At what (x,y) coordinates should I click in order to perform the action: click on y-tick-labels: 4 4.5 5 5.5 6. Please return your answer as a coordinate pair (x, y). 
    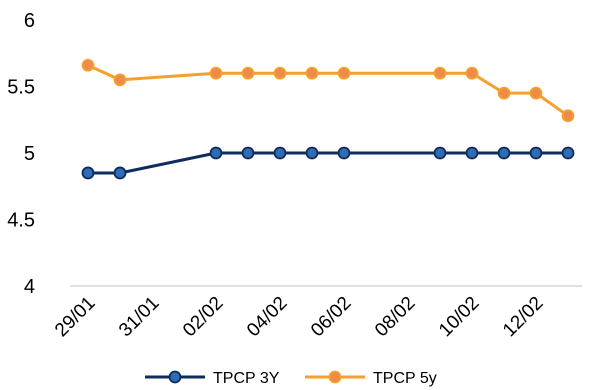
    Looking at the image, I should click on (21, 154).